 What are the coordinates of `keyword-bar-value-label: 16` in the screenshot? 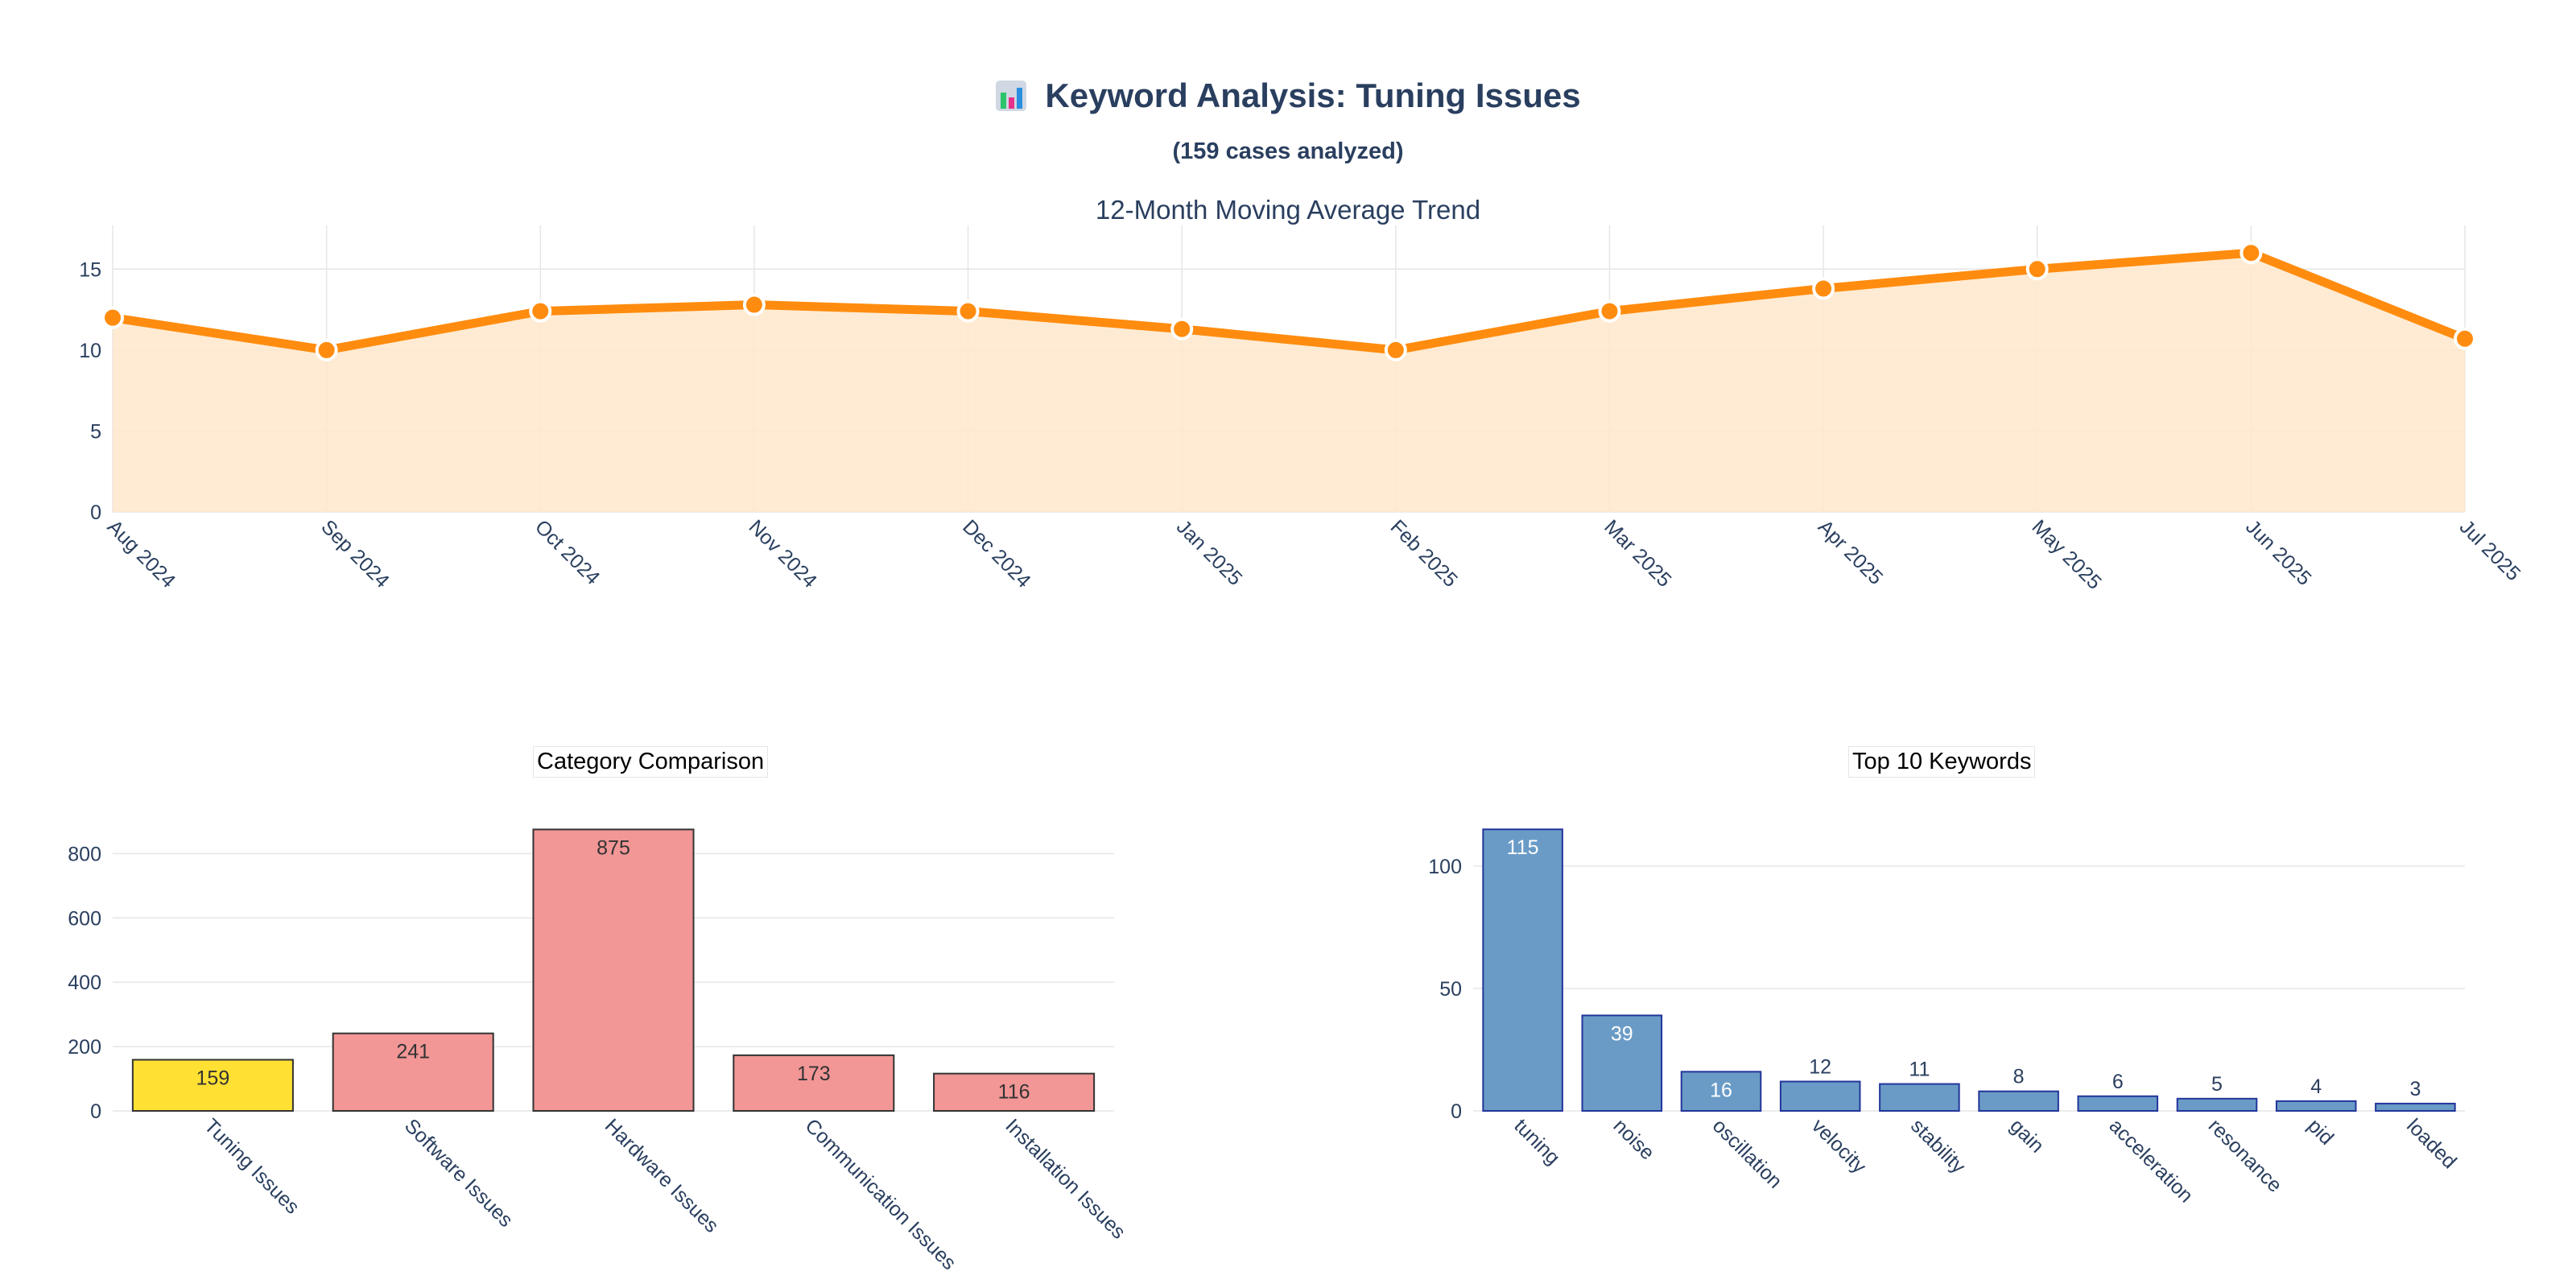 It's located at (1721, 1090).